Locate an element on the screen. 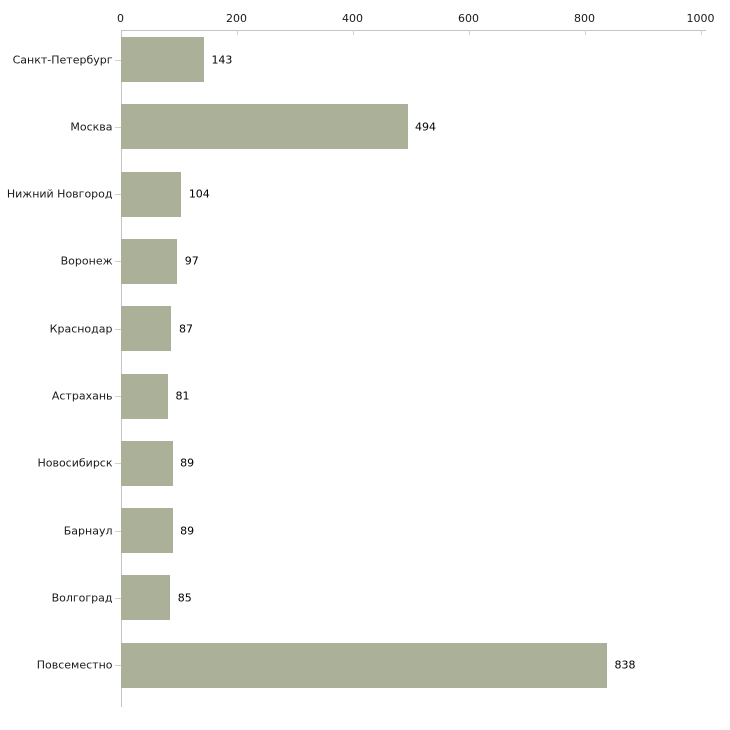 Image resolution: width=730 pixels, height=730 pixels. value-label: 87 is located at coordinates (185, 329).